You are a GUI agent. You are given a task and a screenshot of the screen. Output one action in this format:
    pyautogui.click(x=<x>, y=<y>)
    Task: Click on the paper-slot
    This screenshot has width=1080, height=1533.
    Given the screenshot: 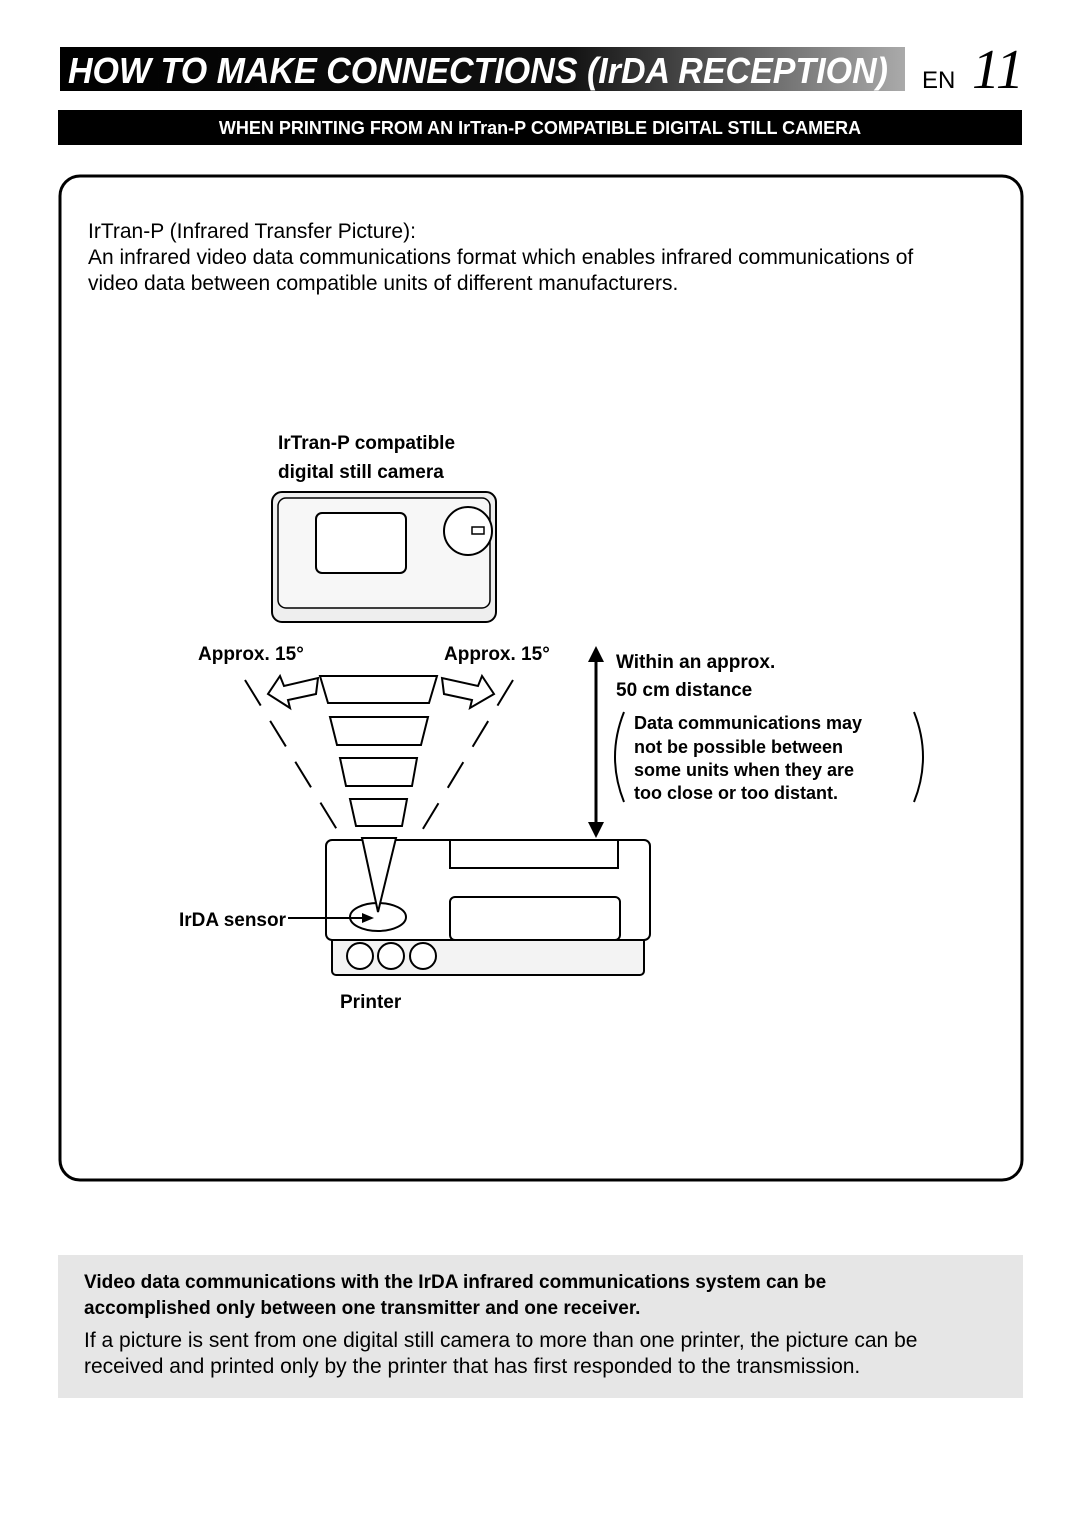 What is the action you would take?
    pyautogui.click(x=535, y=918)
    